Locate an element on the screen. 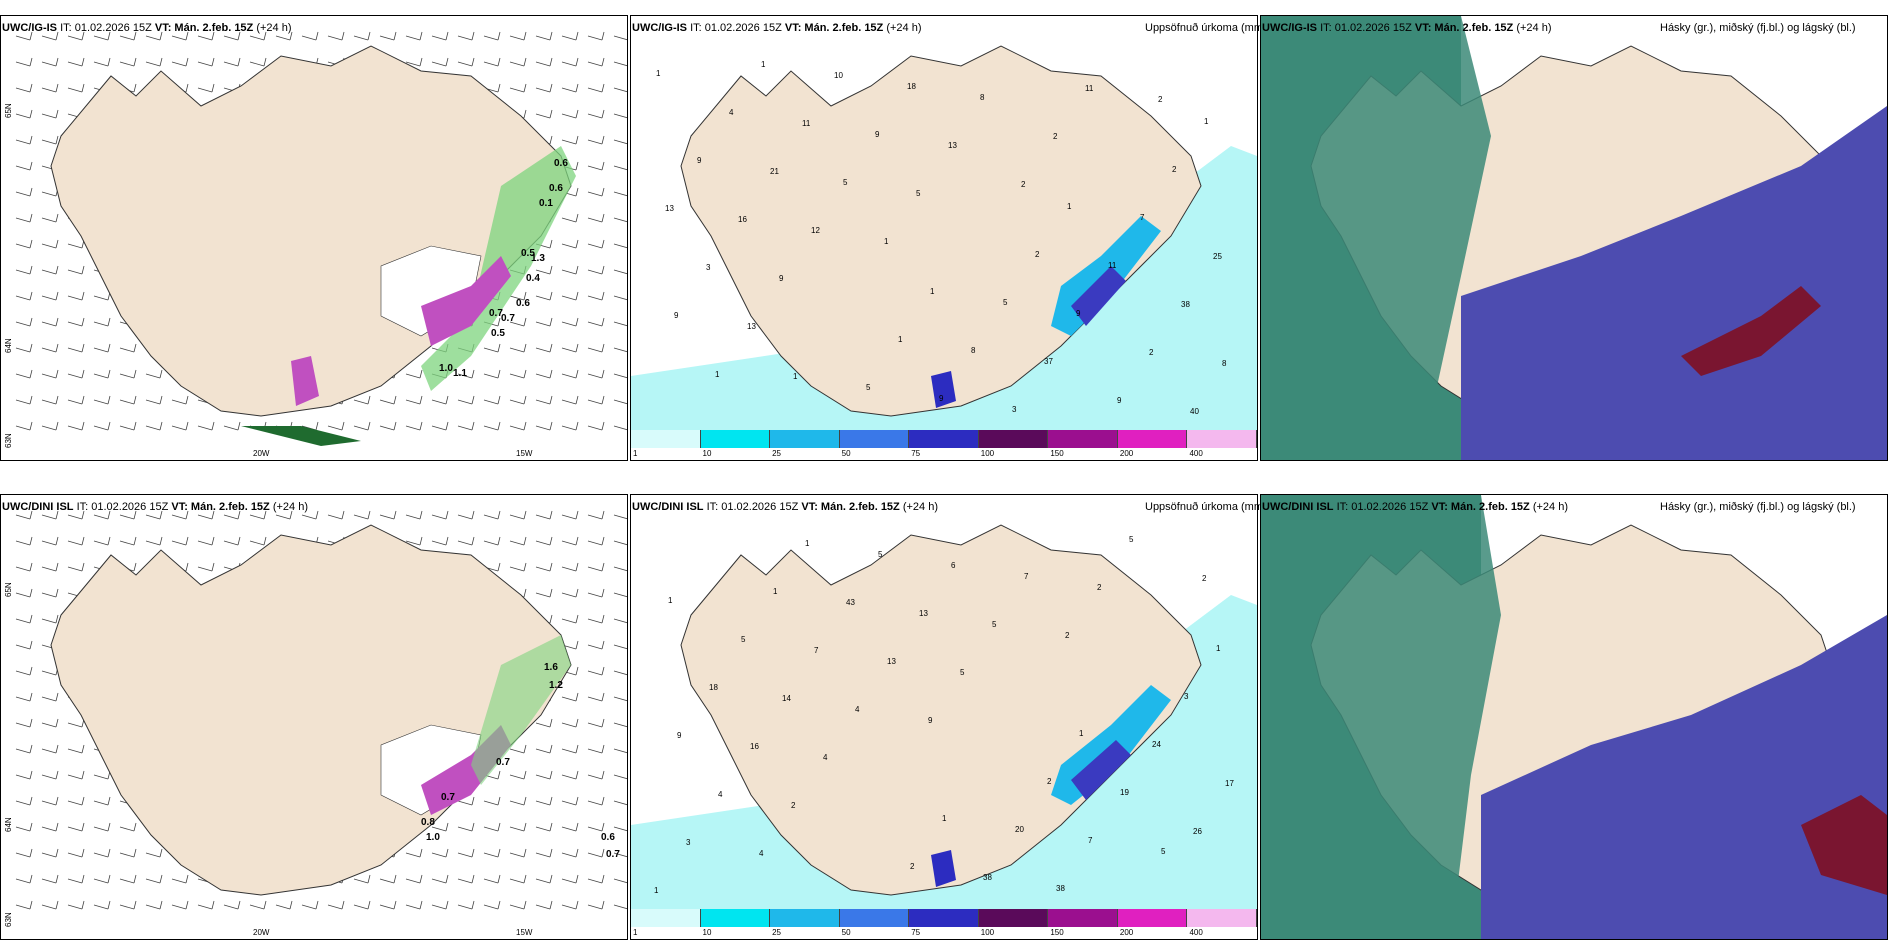 The height and width of the screenshot is (950, 1900). colorbar-tick: 75 is located at coordinates (916, 453).